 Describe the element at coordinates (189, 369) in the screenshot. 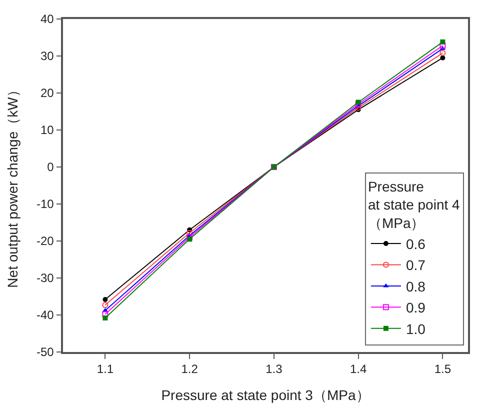

I see `x-tick-label: 1.2` at that location.